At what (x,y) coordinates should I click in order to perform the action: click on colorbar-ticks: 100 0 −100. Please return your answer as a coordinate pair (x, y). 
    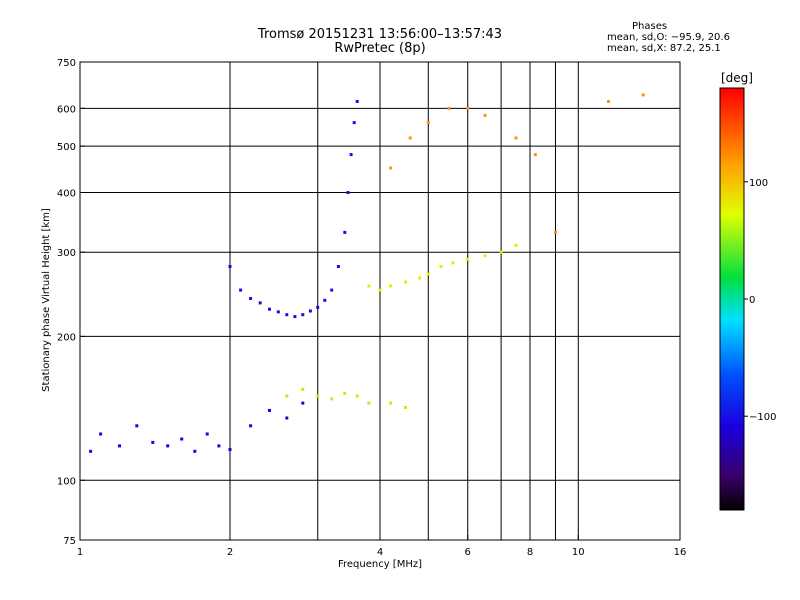
    Looking at the image, I should click on (760, 300).